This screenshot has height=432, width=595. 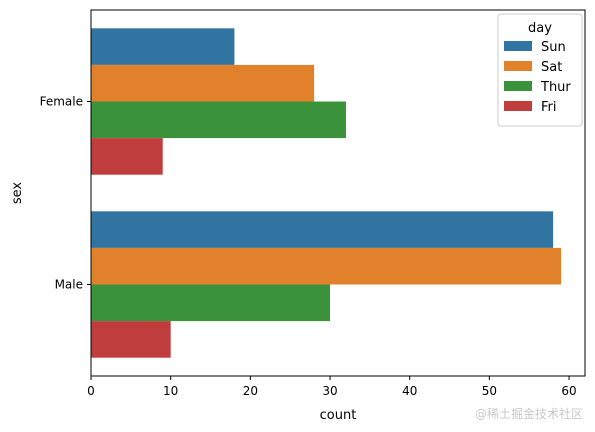 I want to click on watermark-text: @稀土掘金技术社区, so click(x=528, y=414).